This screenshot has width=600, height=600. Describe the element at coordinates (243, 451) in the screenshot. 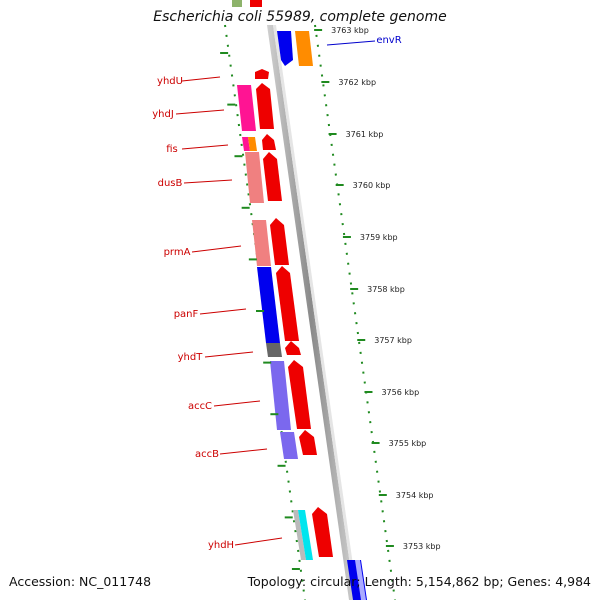

I see `gene-leader-accB` at that location.